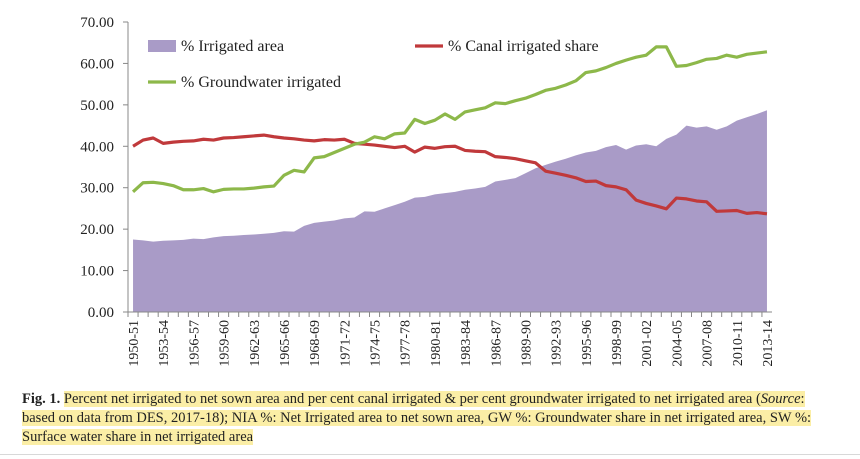 The width and height of the screenshot is (860, 459). Describe the element at coordinates (587, 343) in the screenshot. I see `x-tick-label: 1995-96` at that location.